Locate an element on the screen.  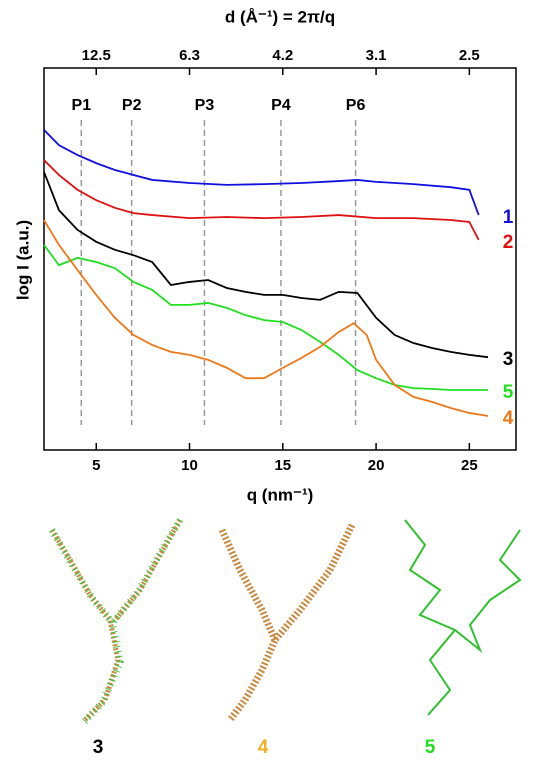
series-label: 1 is located at coordinates (508, 217).